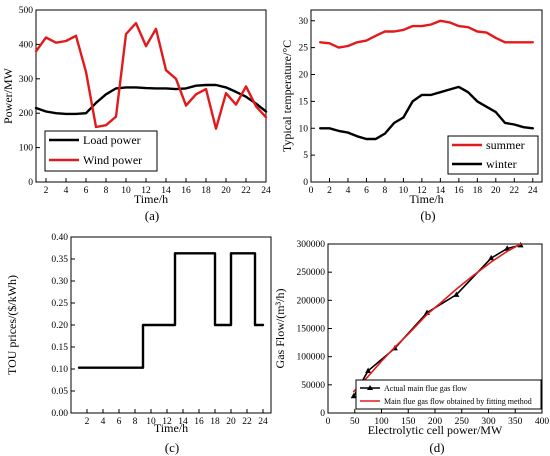 Image resolution: width=550 pixels, height=456 pixels. I want to click on legend: summer winter, so click(493, 155).